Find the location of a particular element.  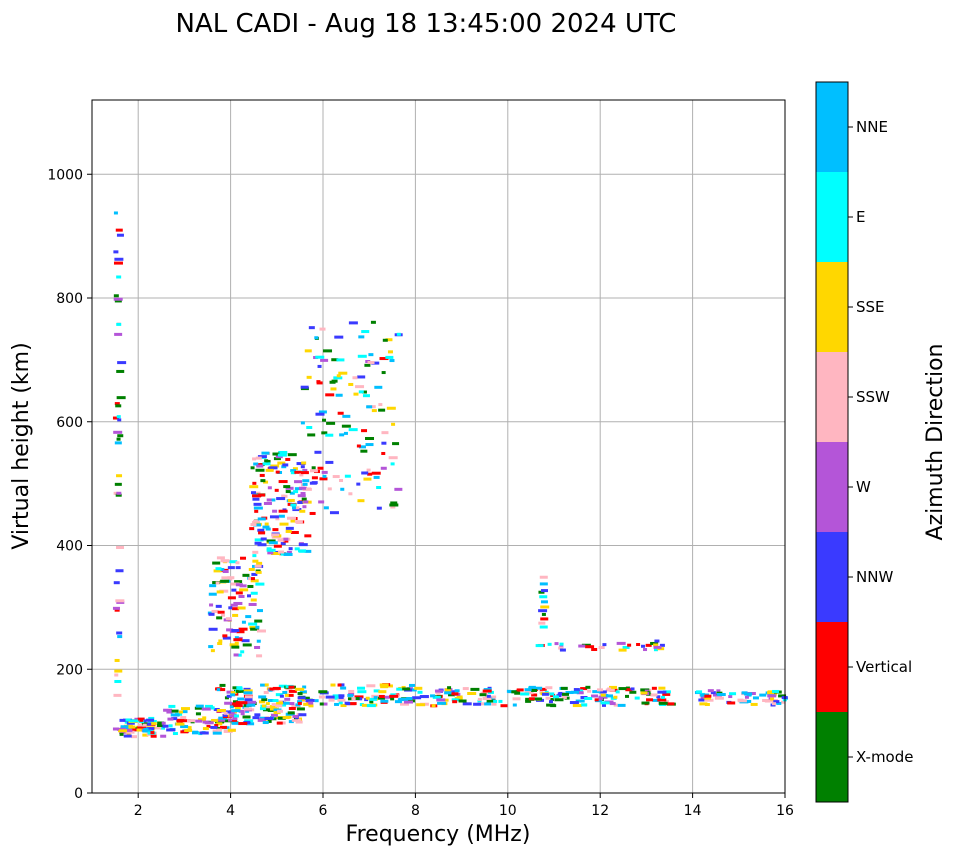

colorbar-segment is located at coordinates (832, 127).